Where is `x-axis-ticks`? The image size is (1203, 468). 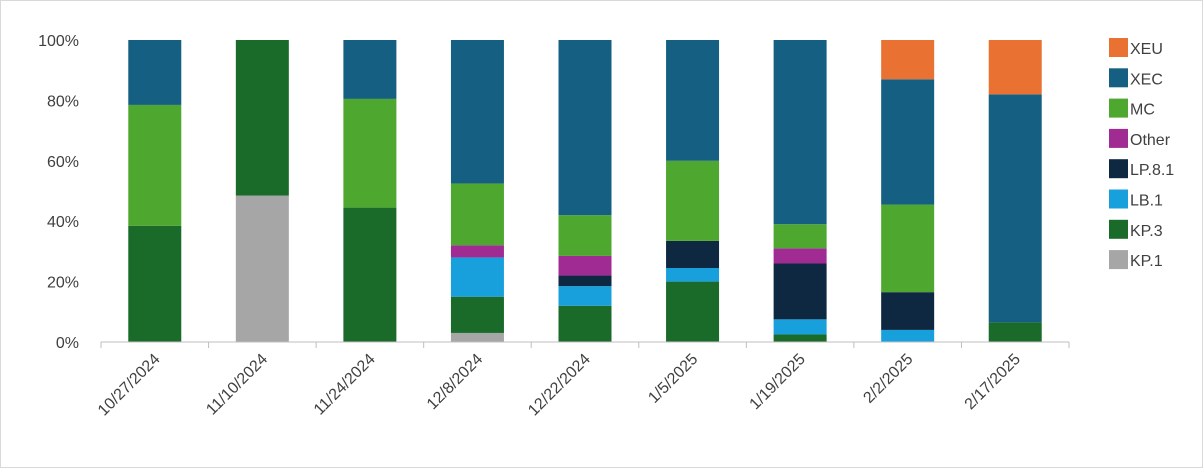 x-axis-ticks is located at coordinates (585, 345).